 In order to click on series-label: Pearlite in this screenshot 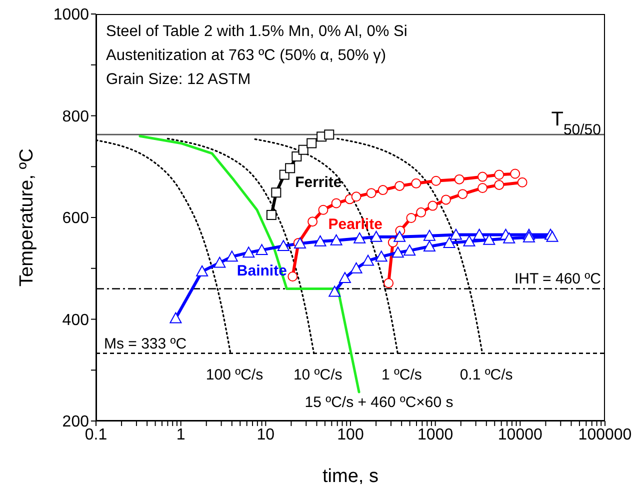, I will do `click(355, 224)`.